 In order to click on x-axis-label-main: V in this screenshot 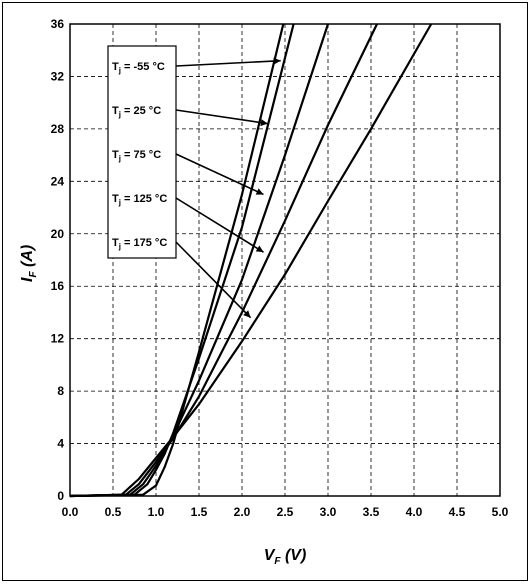, I will do `click(270, 555)`.